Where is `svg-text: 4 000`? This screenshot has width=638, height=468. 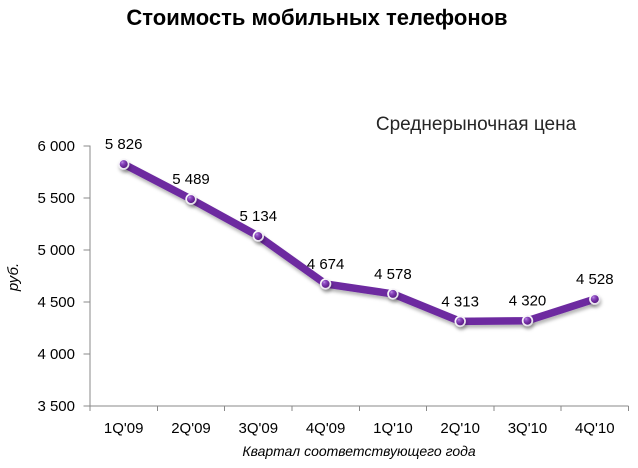
svg-text: 4 000 is located at coordinates (56, 354).